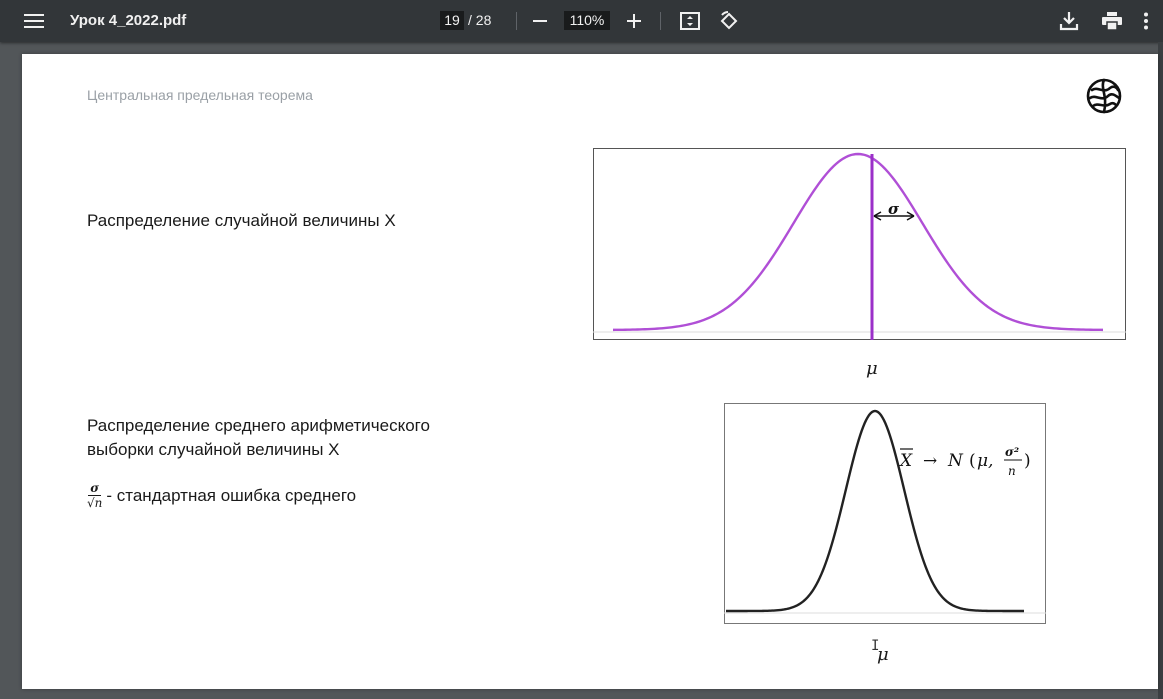 This screenshot has height=699, width=1163. I want to click on brain-logo-icon, so click(1104, 96).